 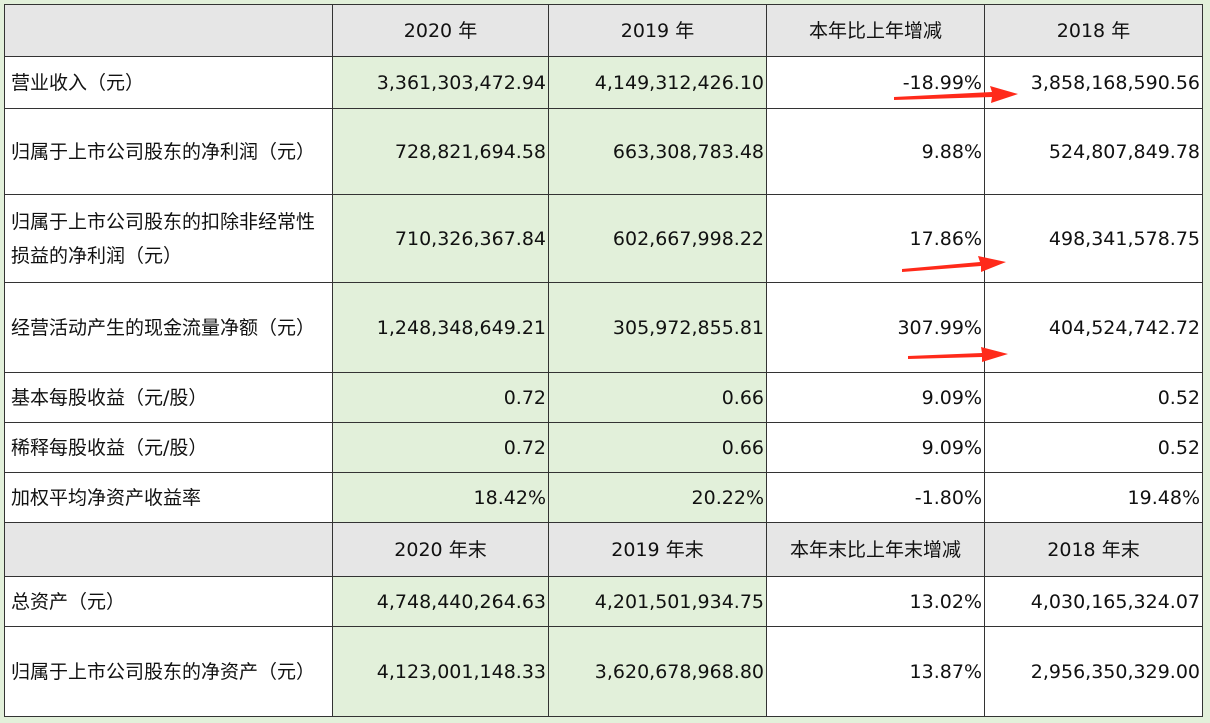 I want to click on value-2019: 4,201,501,934.75, so click(x=657, y=601).